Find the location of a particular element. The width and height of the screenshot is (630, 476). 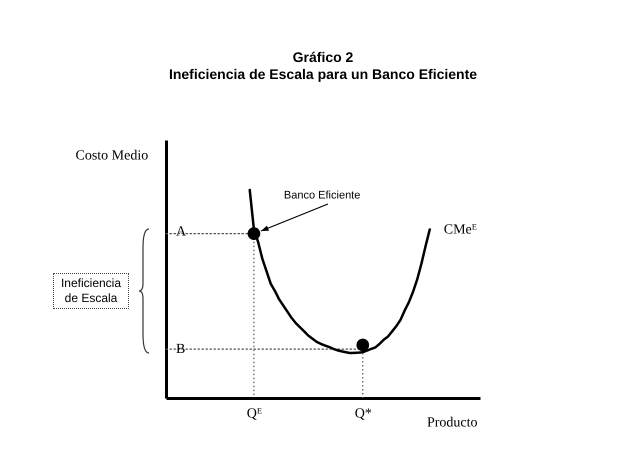

x-tick-label: Q* is located at coordinates (363, 414).